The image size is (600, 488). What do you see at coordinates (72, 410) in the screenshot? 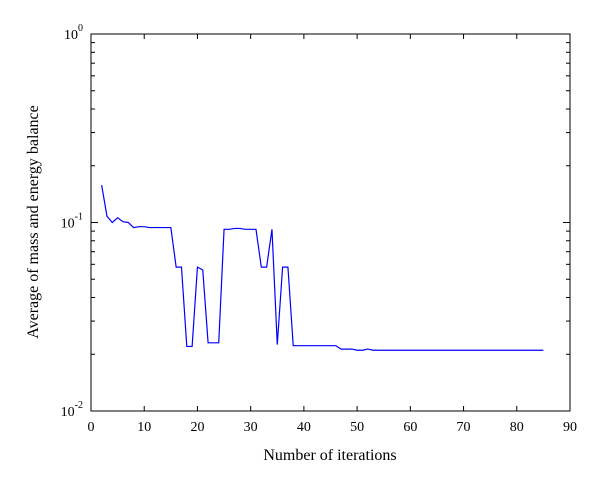
I see `y-tick-label: 10⁻²` at bounding box center [72, 410].